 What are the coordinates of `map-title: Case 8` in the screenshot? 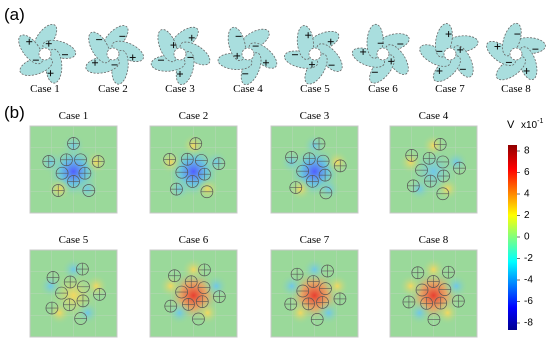 It's located at (434, 240).